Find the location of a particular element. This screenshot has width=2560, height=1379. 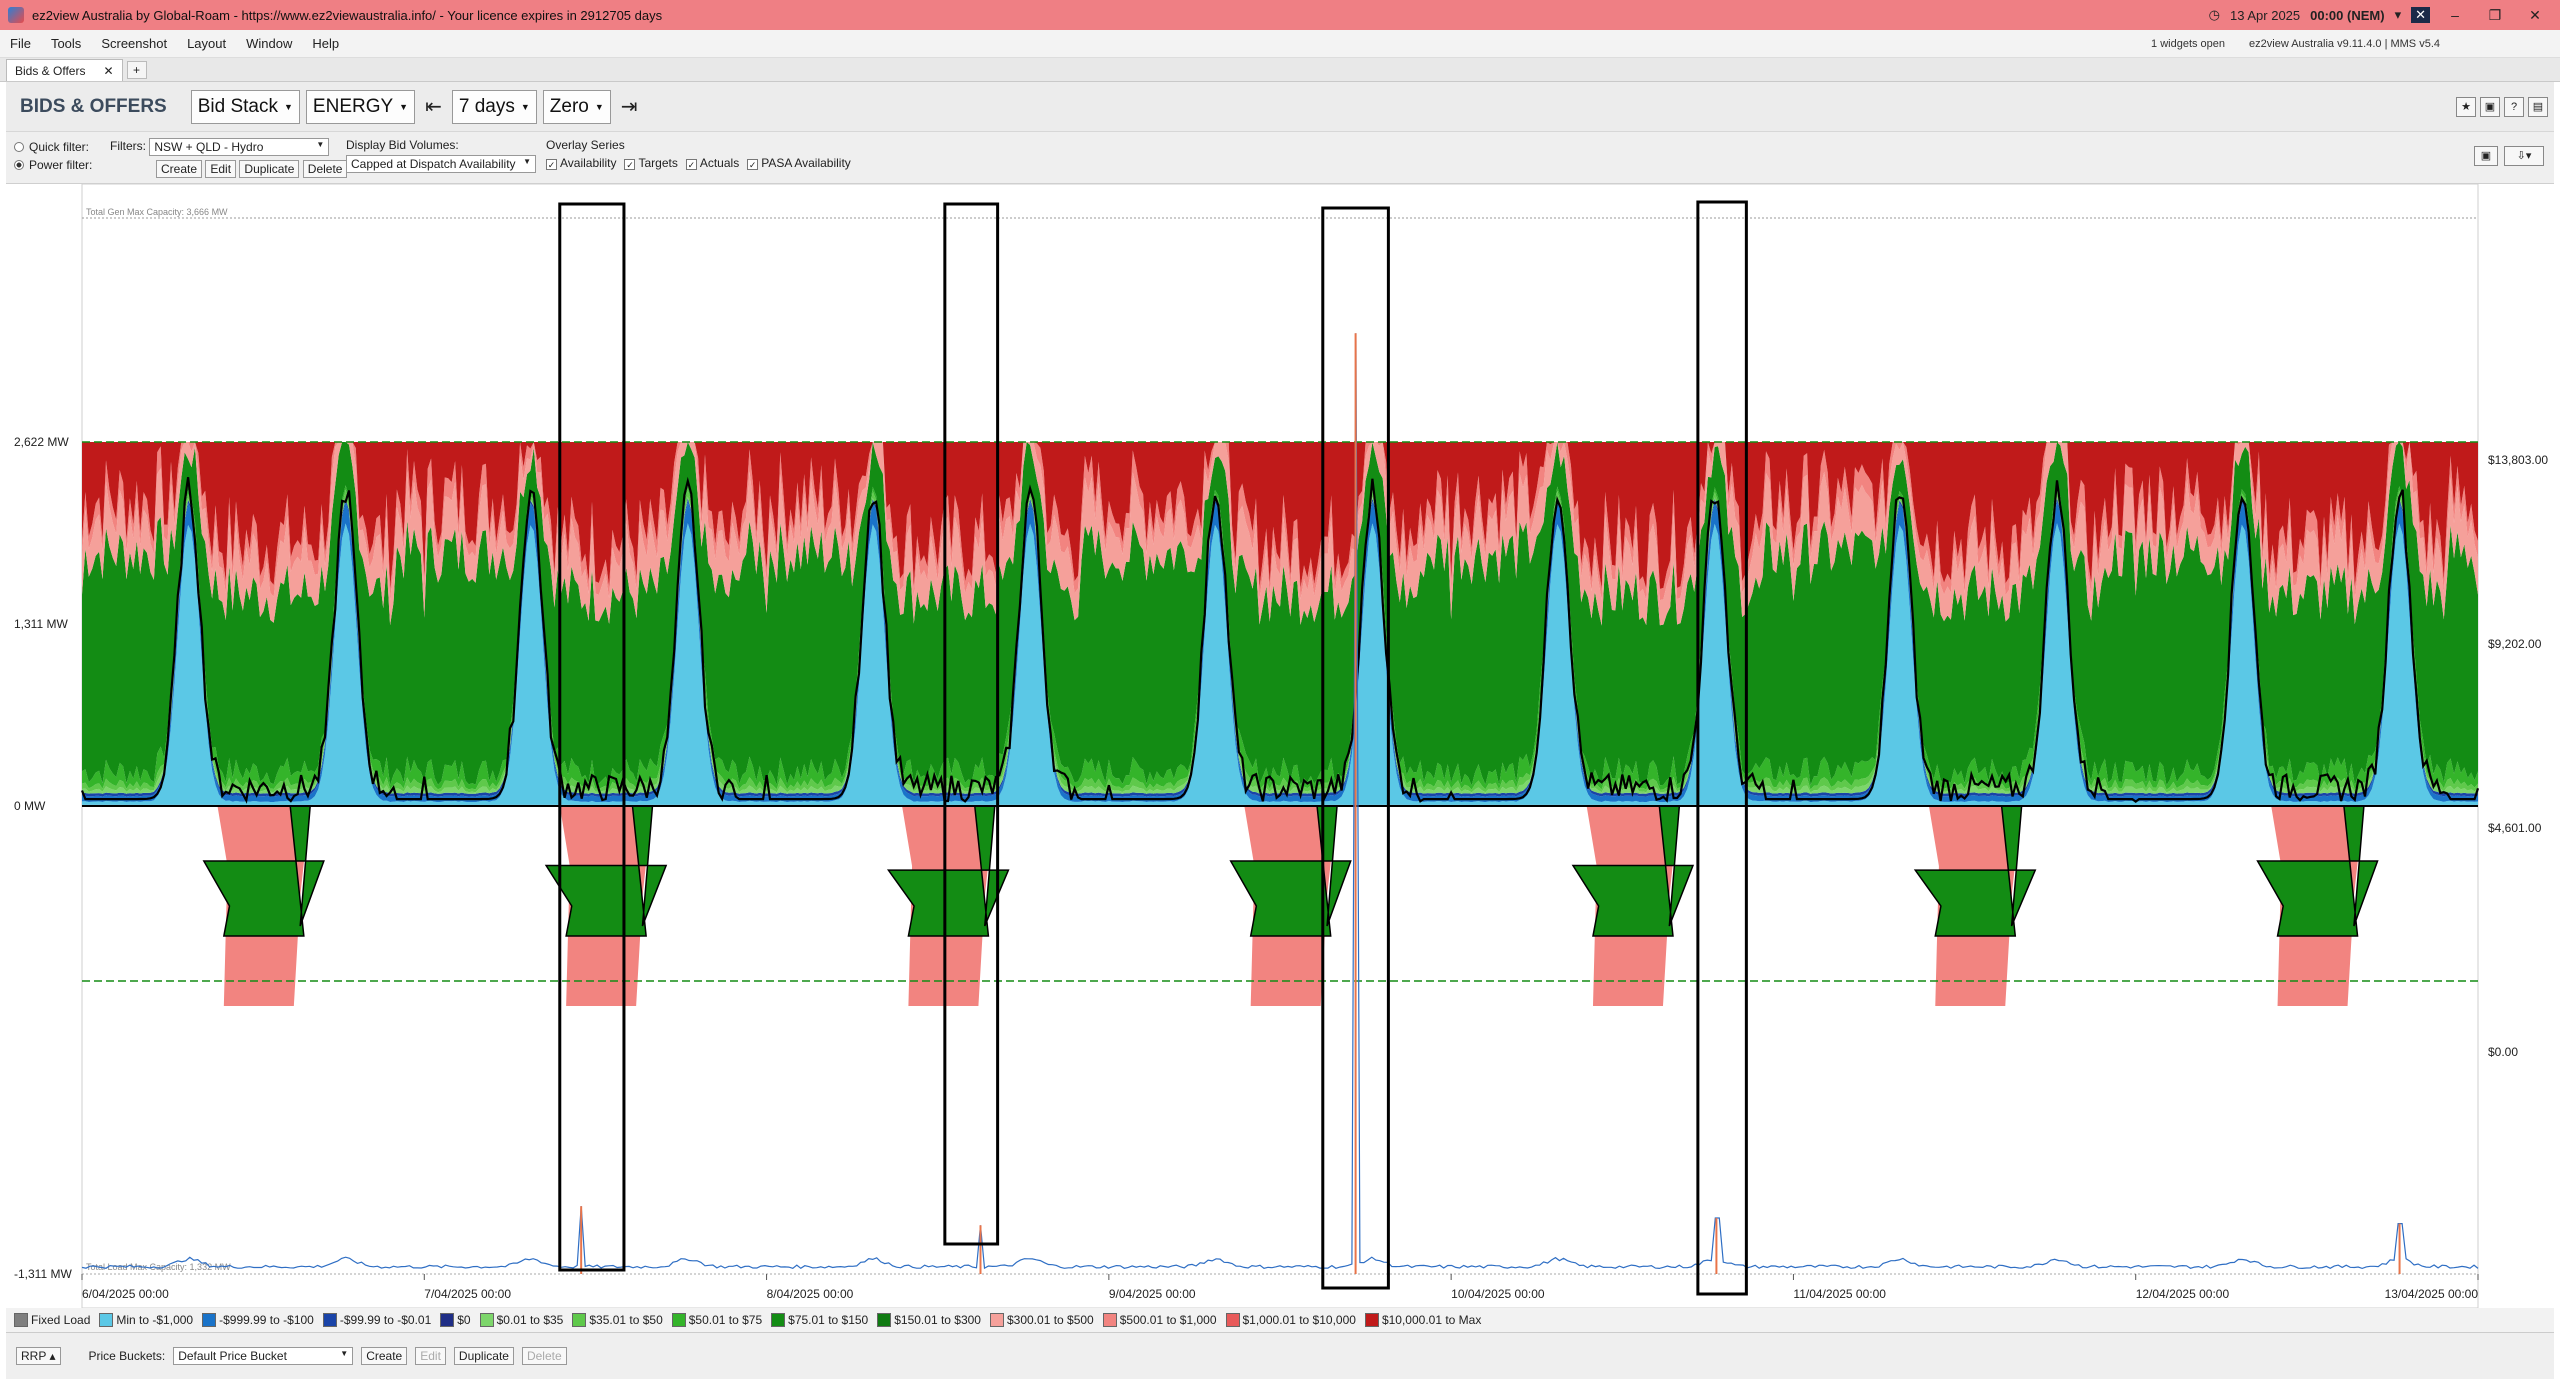

rrp-toggle-button: RRP ▴ is located at coordinates (38, 1356).